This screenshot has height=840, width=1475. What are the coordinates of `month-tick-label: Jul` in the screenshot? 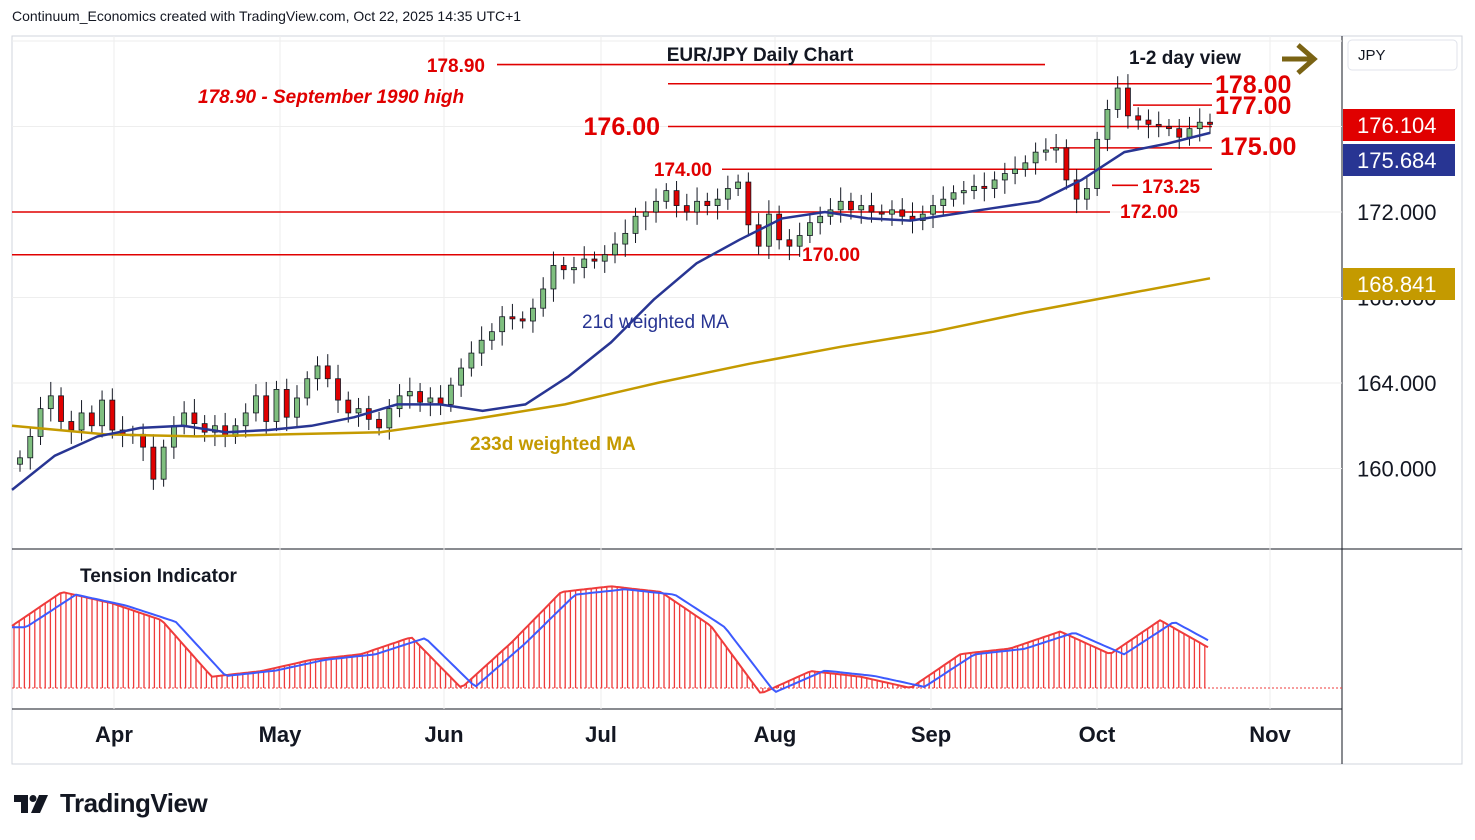 It's located at (601, 734).